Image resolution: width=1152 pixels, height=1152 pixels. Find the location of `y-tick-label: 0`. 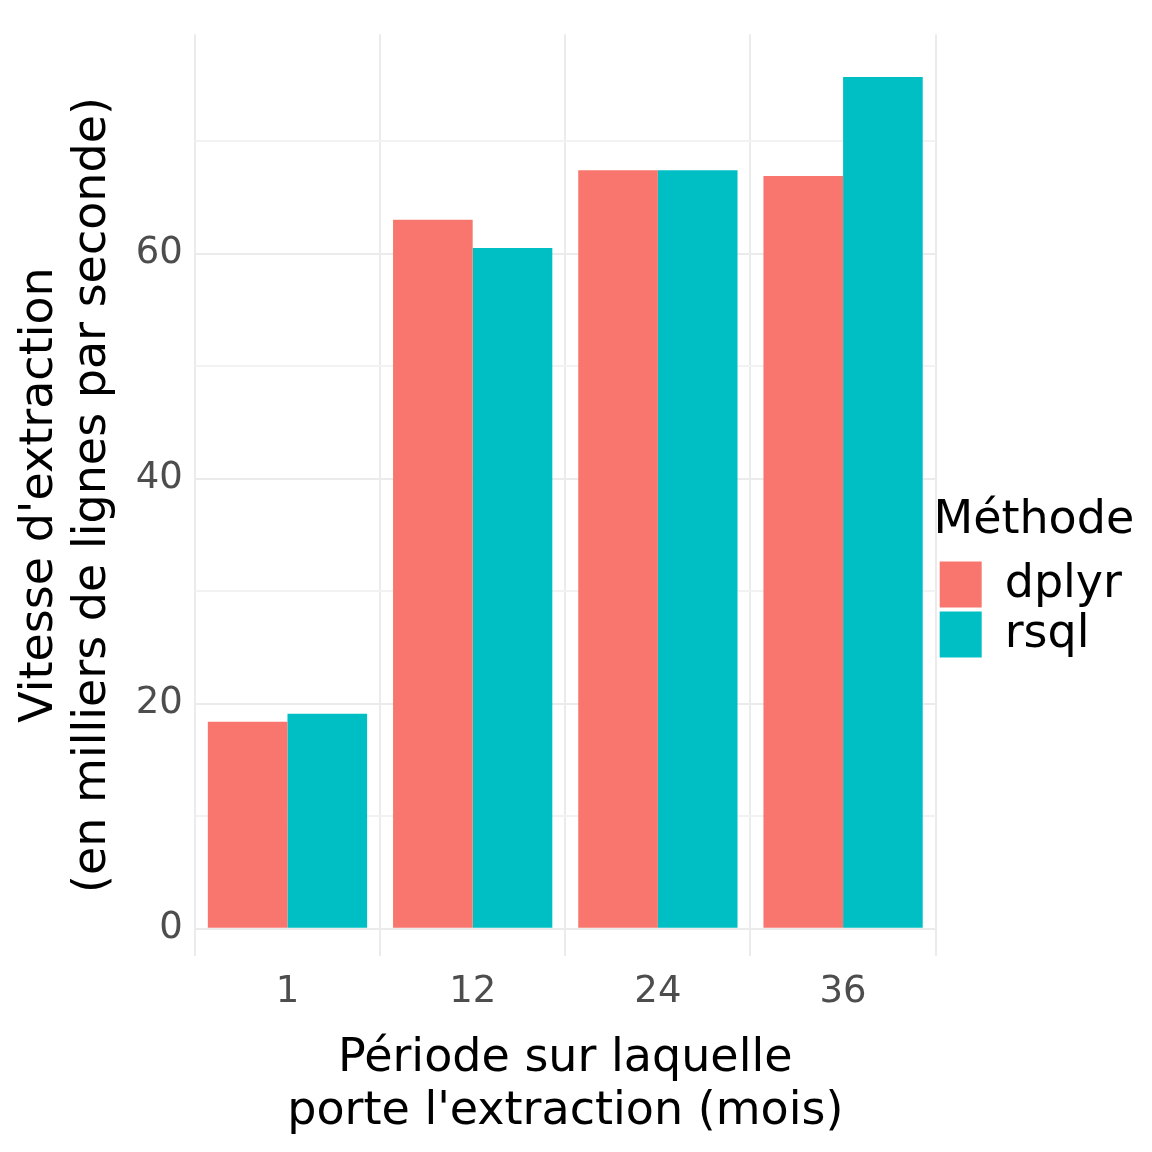

y-tick-label: 0 is located at coordinates (171, 926).